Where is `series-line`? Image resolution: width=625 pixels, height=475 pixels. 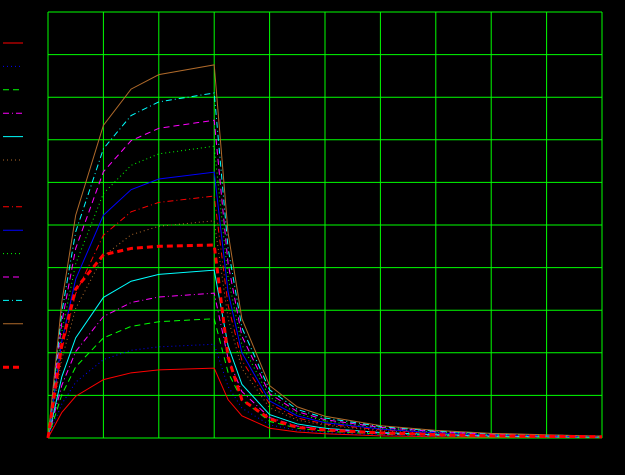 series-line is located at coordinates (325, 403).